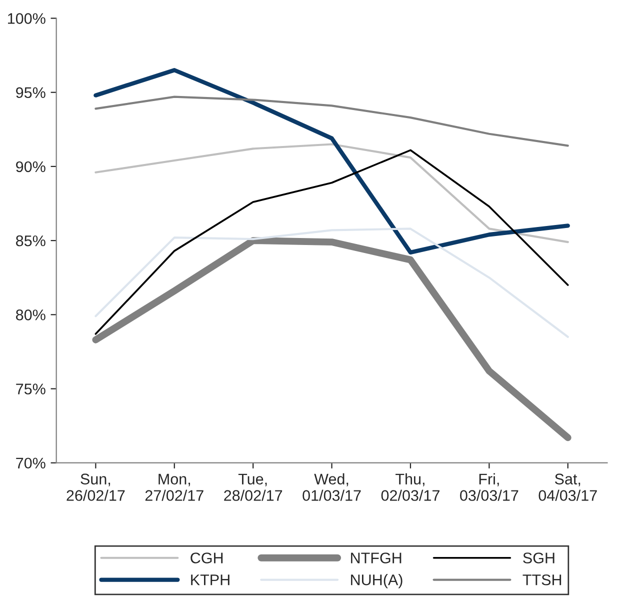 The width and height of the screenshot is (626, 609). What do you see at coordinates (542, 580) in the screenshot?
I see `legend-label: TTSH` at bounding box center [542, 580].